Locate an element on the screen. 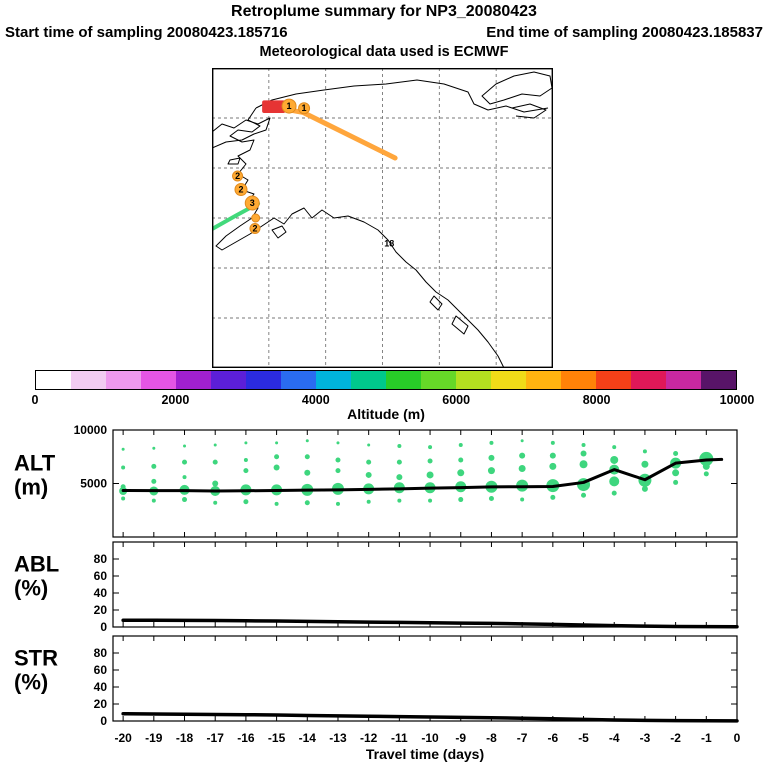 This screenshot has width=768, height=768. colorbar-tick-label: 8000 is located at coordinates (596, 400).